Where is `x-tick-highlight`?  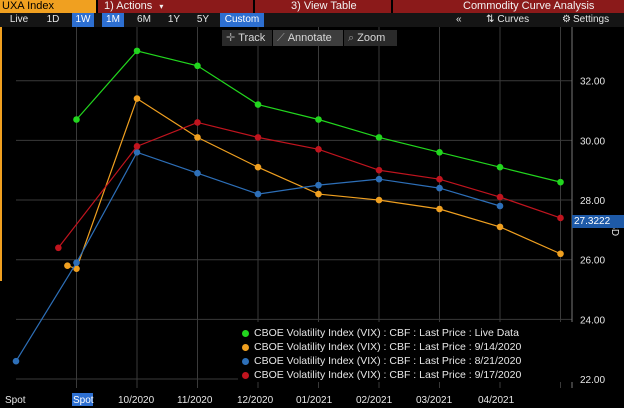 x-tick-highlight is located at coordinates (82, 399).